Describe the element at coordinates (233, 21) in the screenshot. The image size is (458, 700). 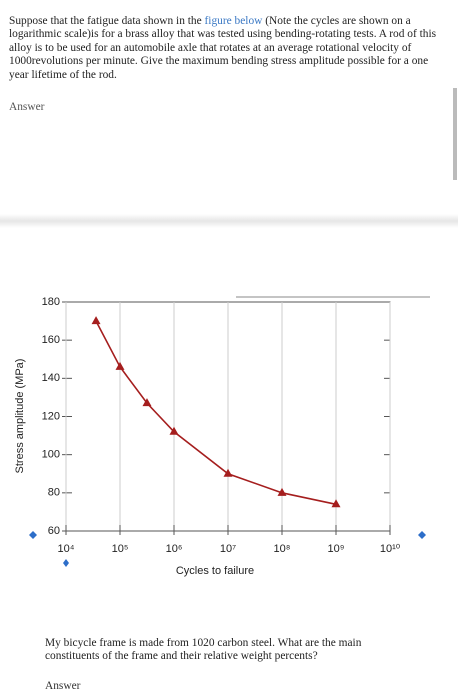
I see `figure-link: figure below` at that location.